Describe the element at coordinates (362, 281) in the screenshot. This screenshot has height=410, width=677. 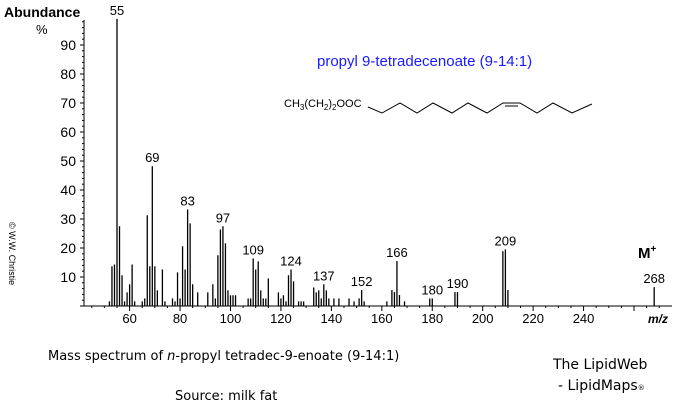
I see `peak-label: 152` at that location.